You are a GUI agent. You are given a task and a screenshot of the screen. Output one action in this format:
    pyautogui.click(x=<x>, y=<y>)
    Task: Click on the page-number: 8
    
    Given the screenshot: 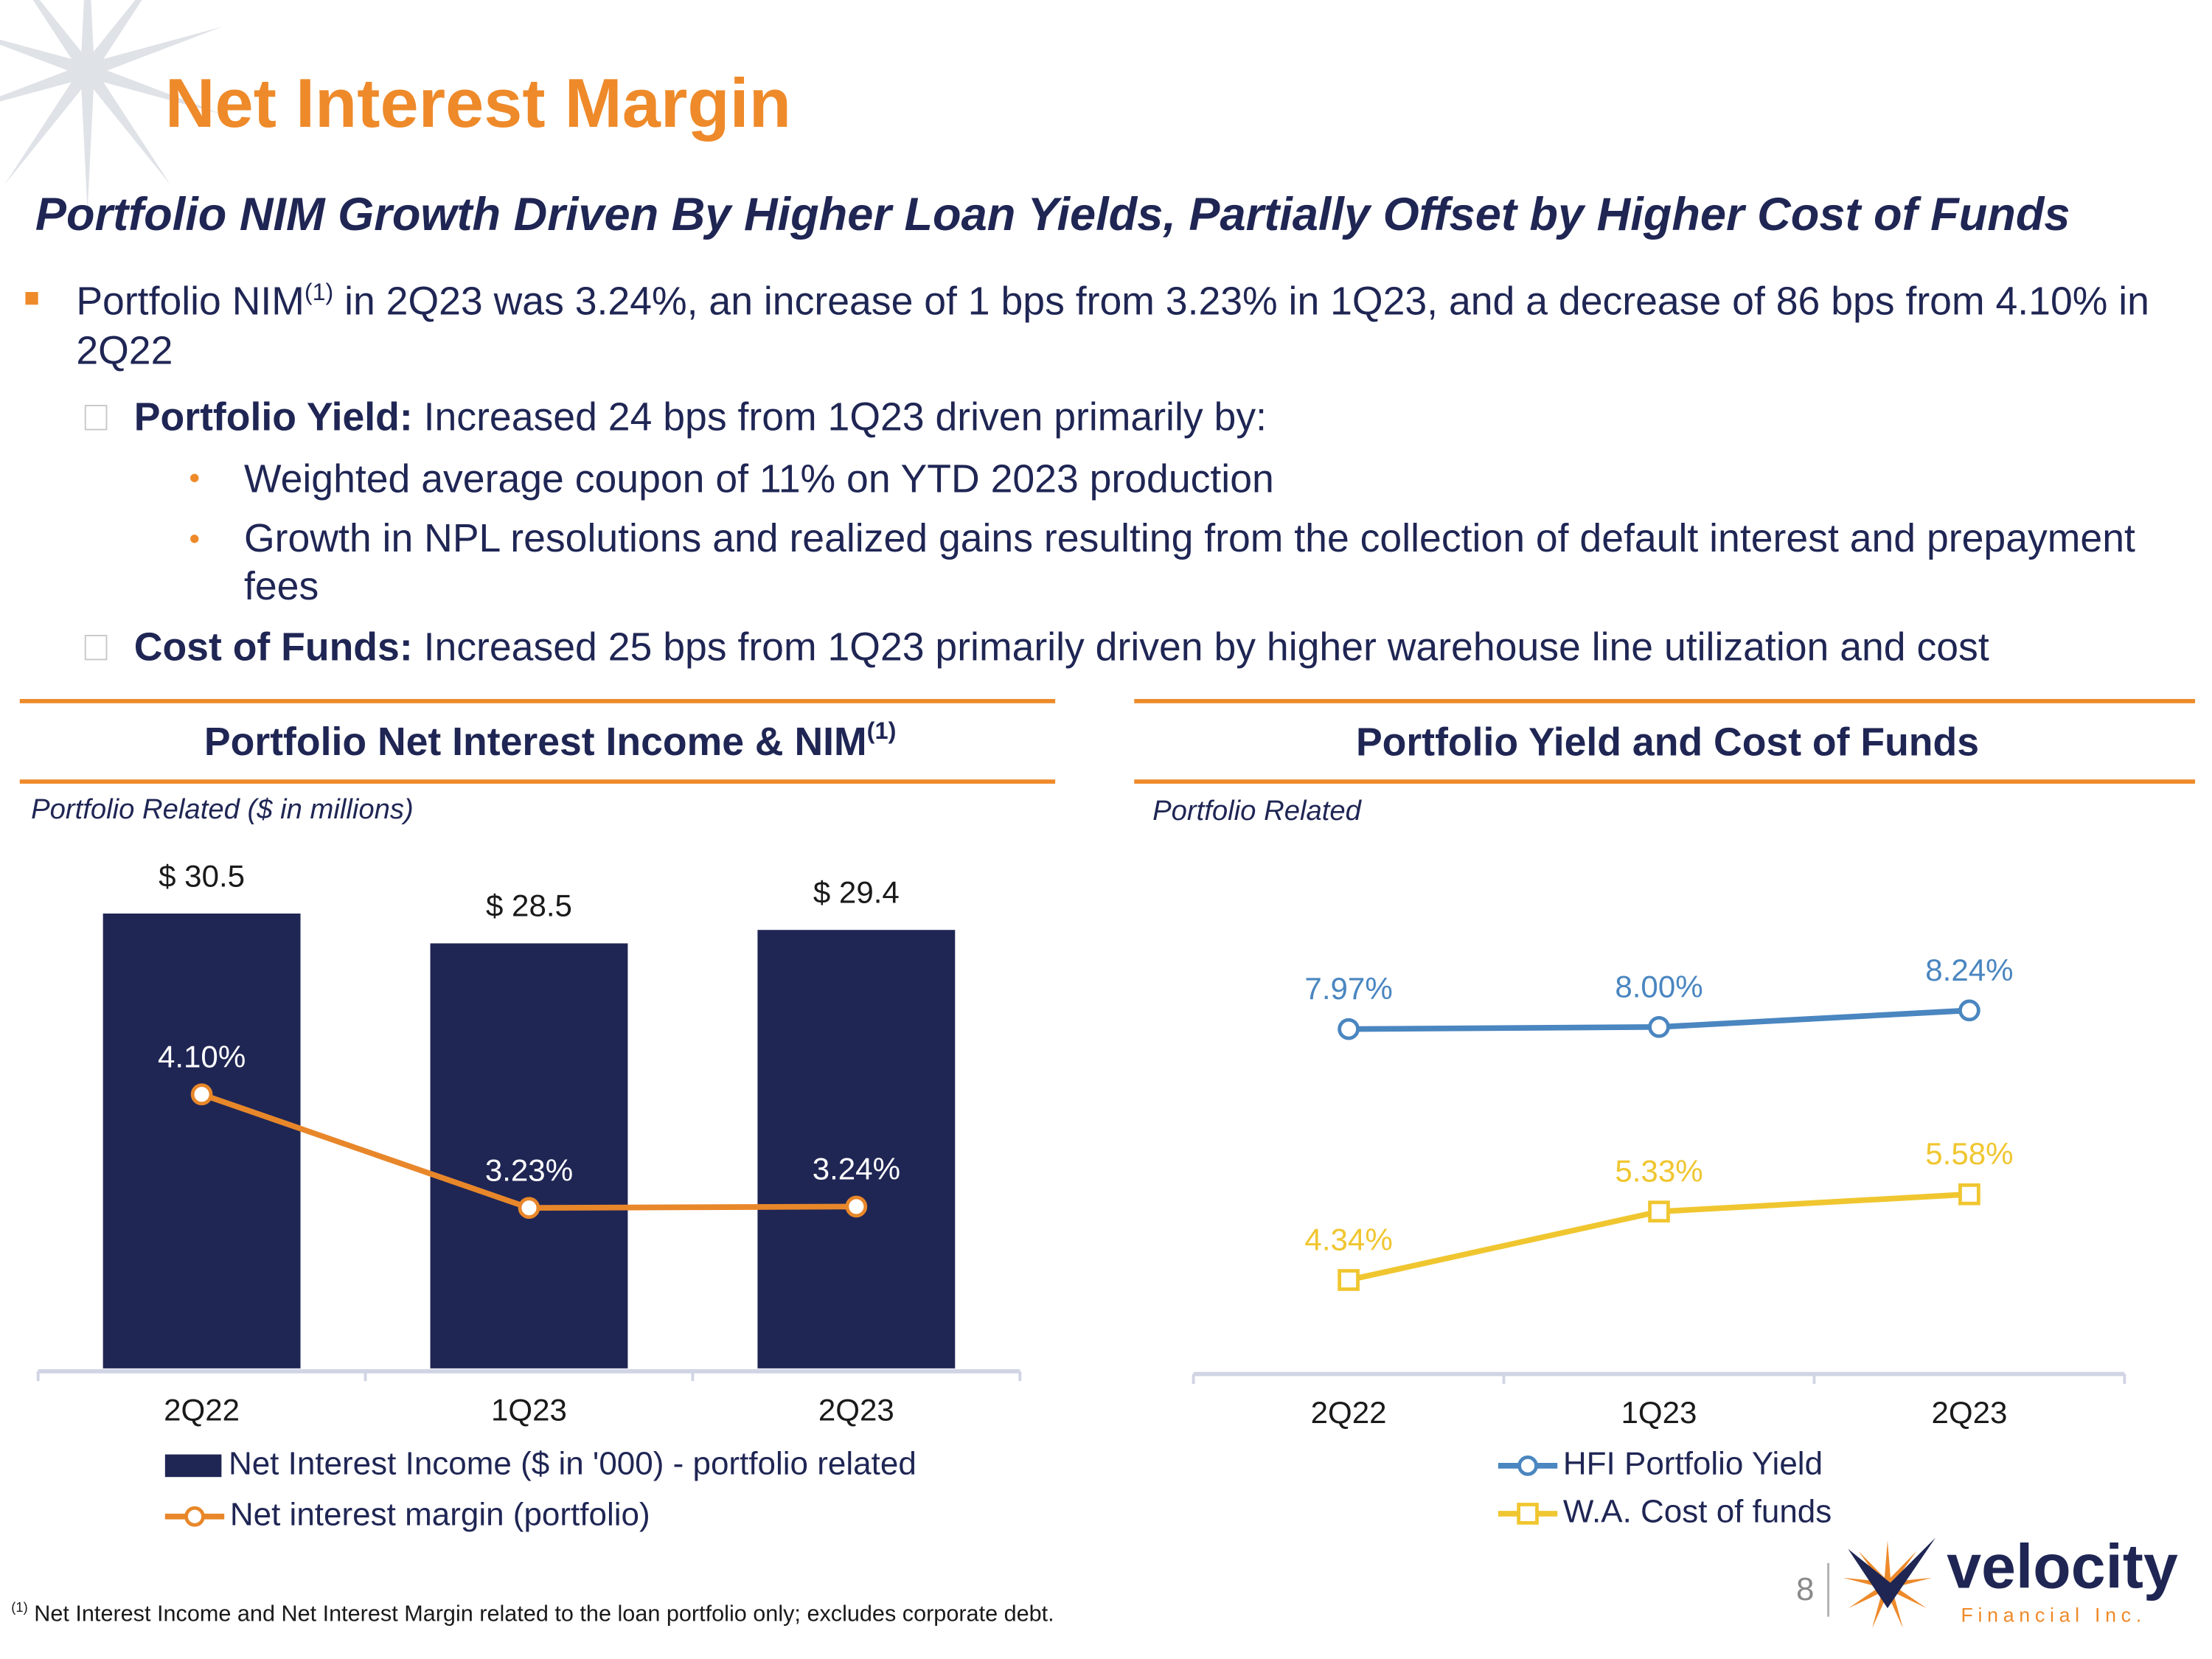 What is the action you would take?
    pyautogui.click(x=1805, y=1589)
    